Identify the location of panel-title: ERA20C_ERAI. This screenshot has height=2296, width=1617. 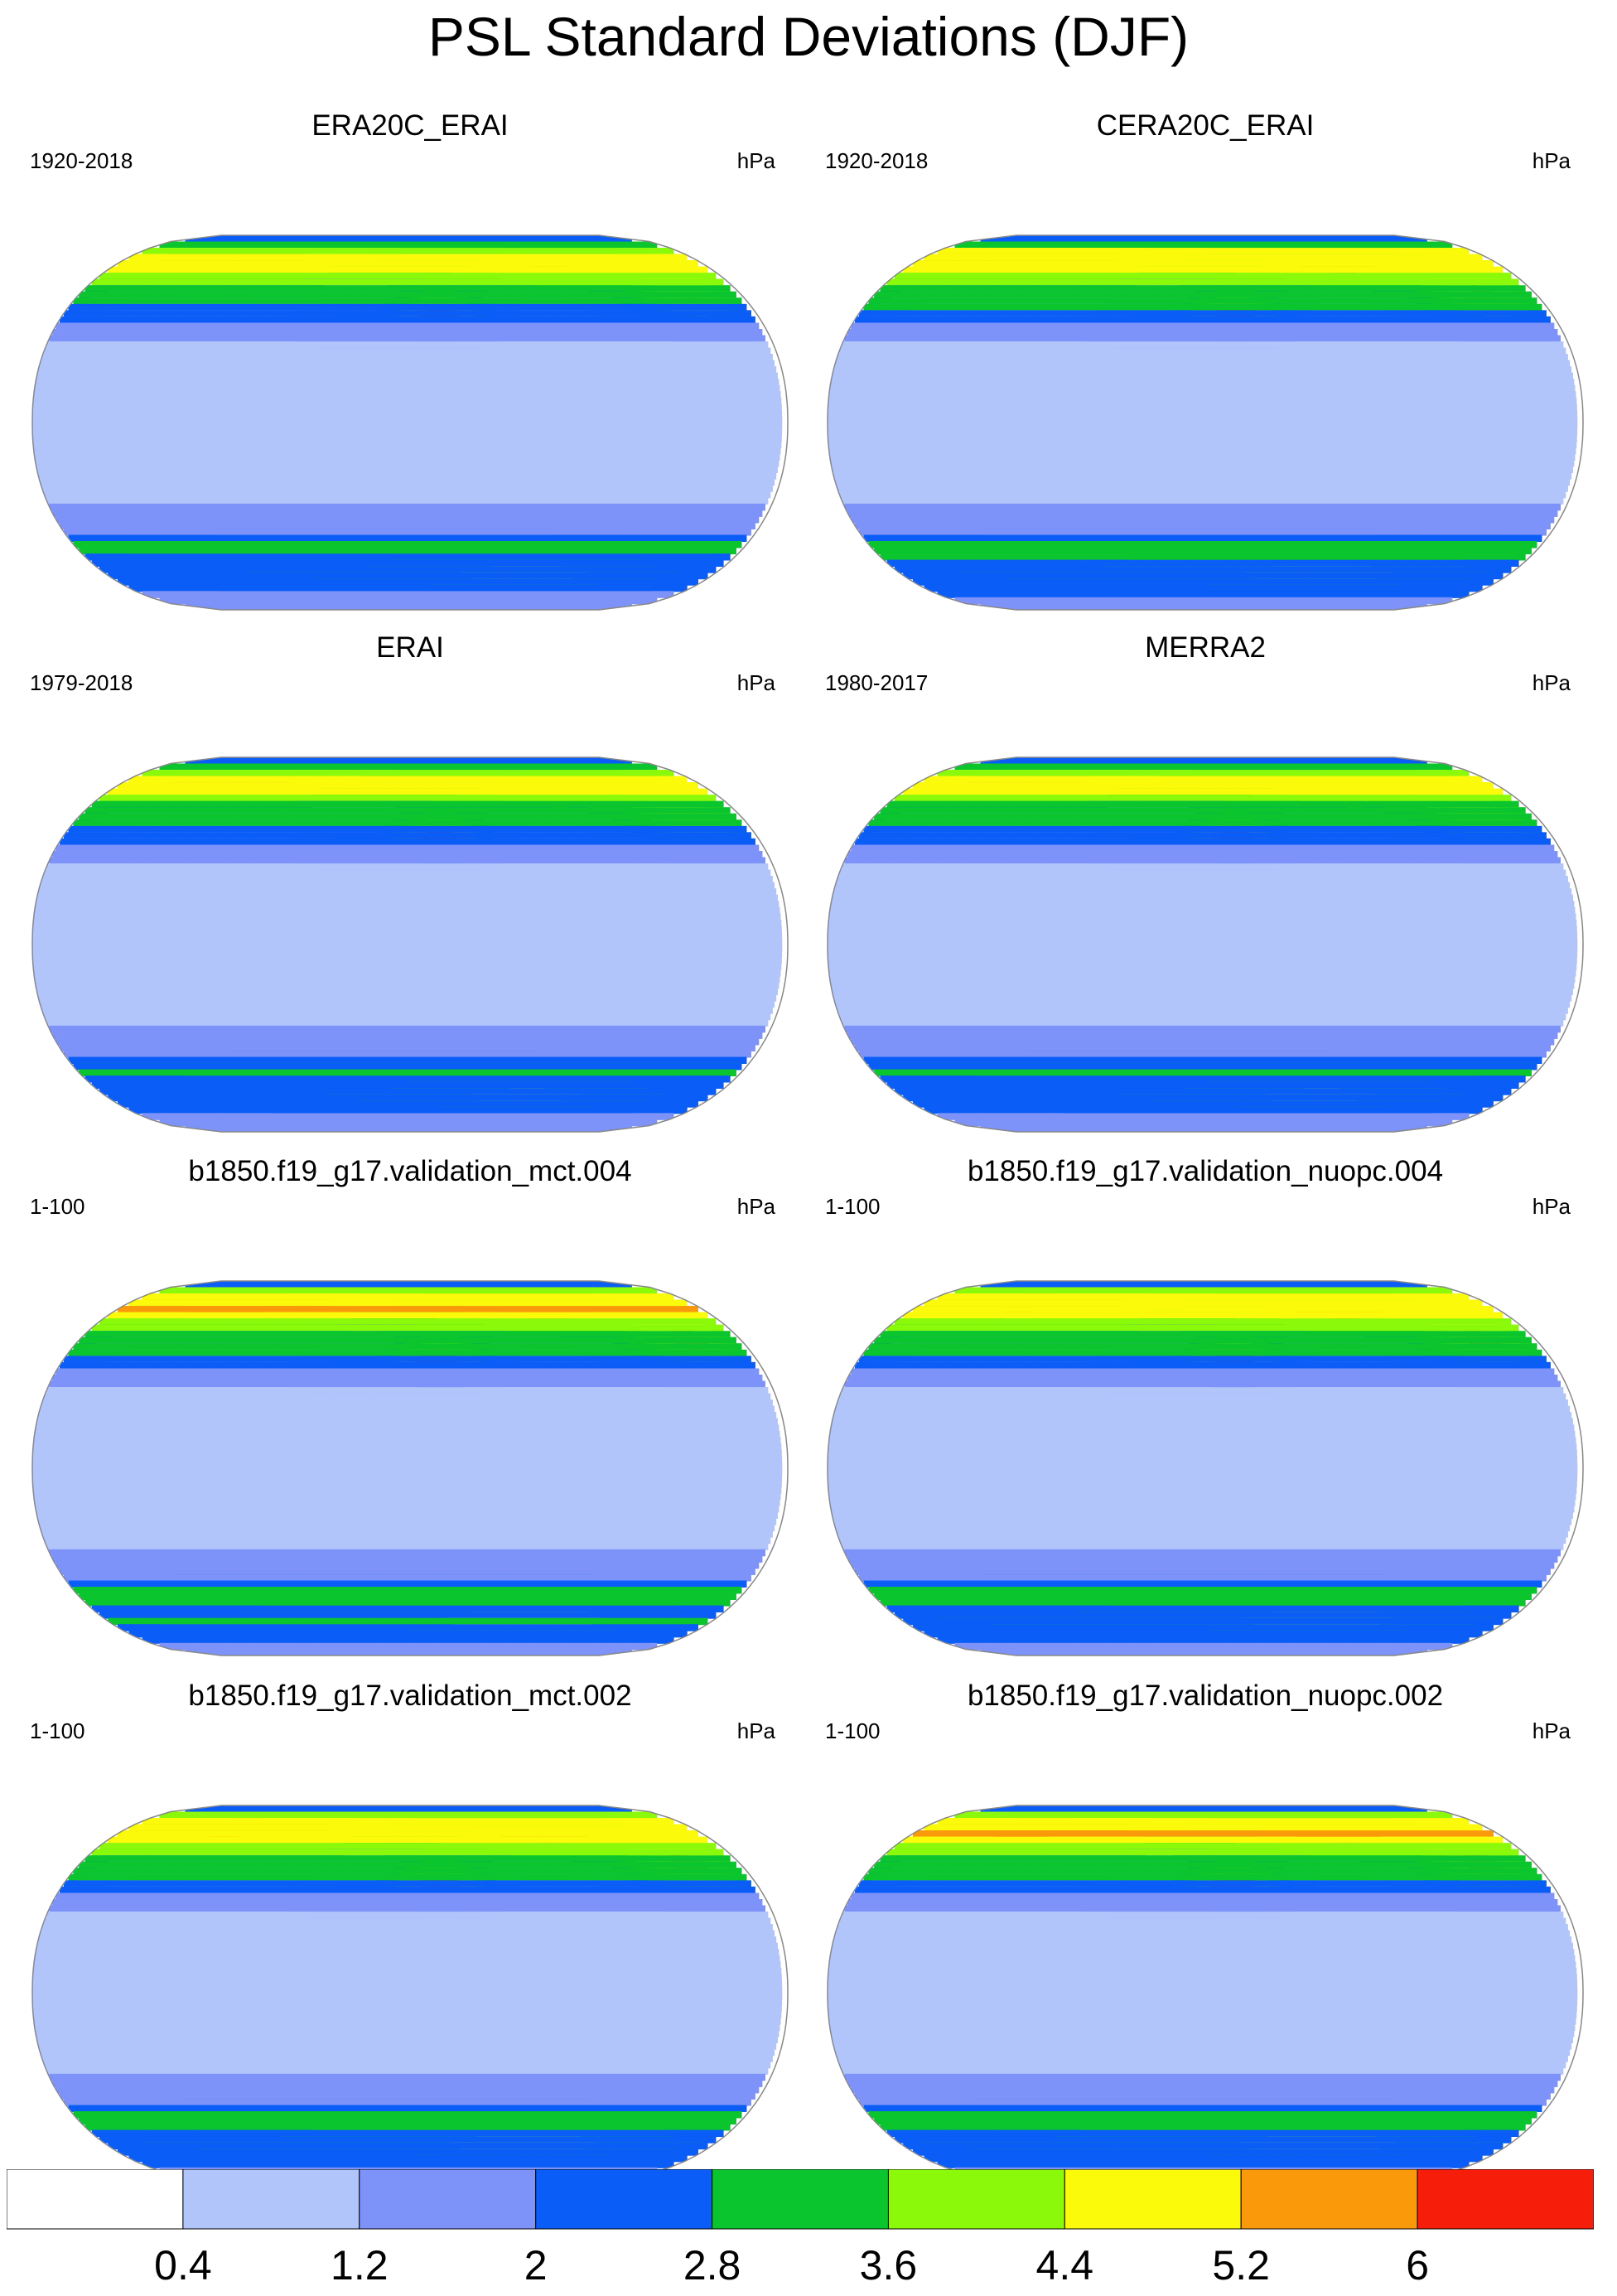
(410, 126).